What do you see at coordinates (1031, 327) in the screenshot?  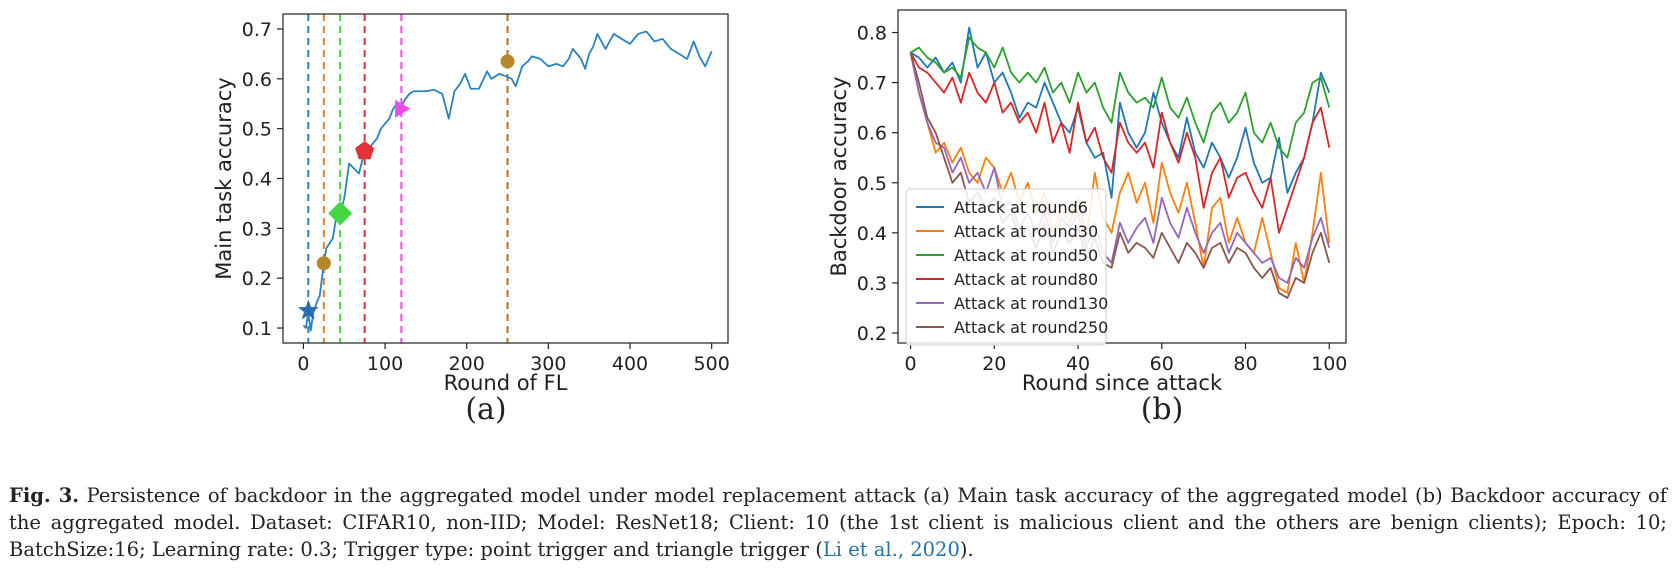 I see `legend-label: Attack at round250` at bounding box center [1031, 327].